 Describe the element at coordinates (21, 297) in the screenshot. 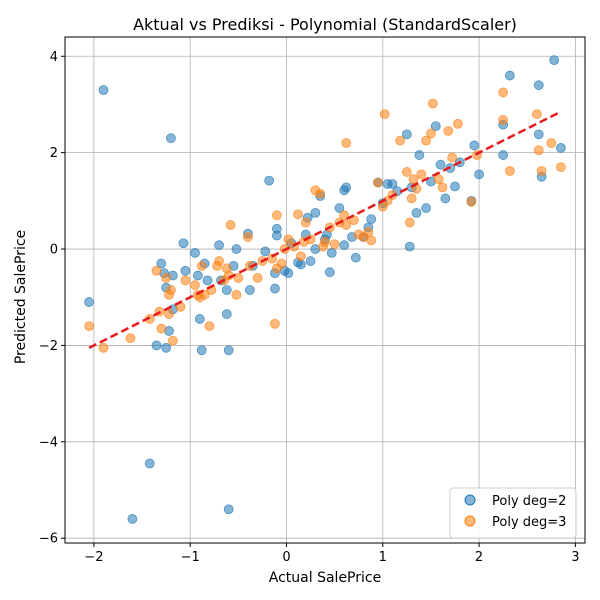

I see `y-axis-title: Predicted SalePrice` at that location.